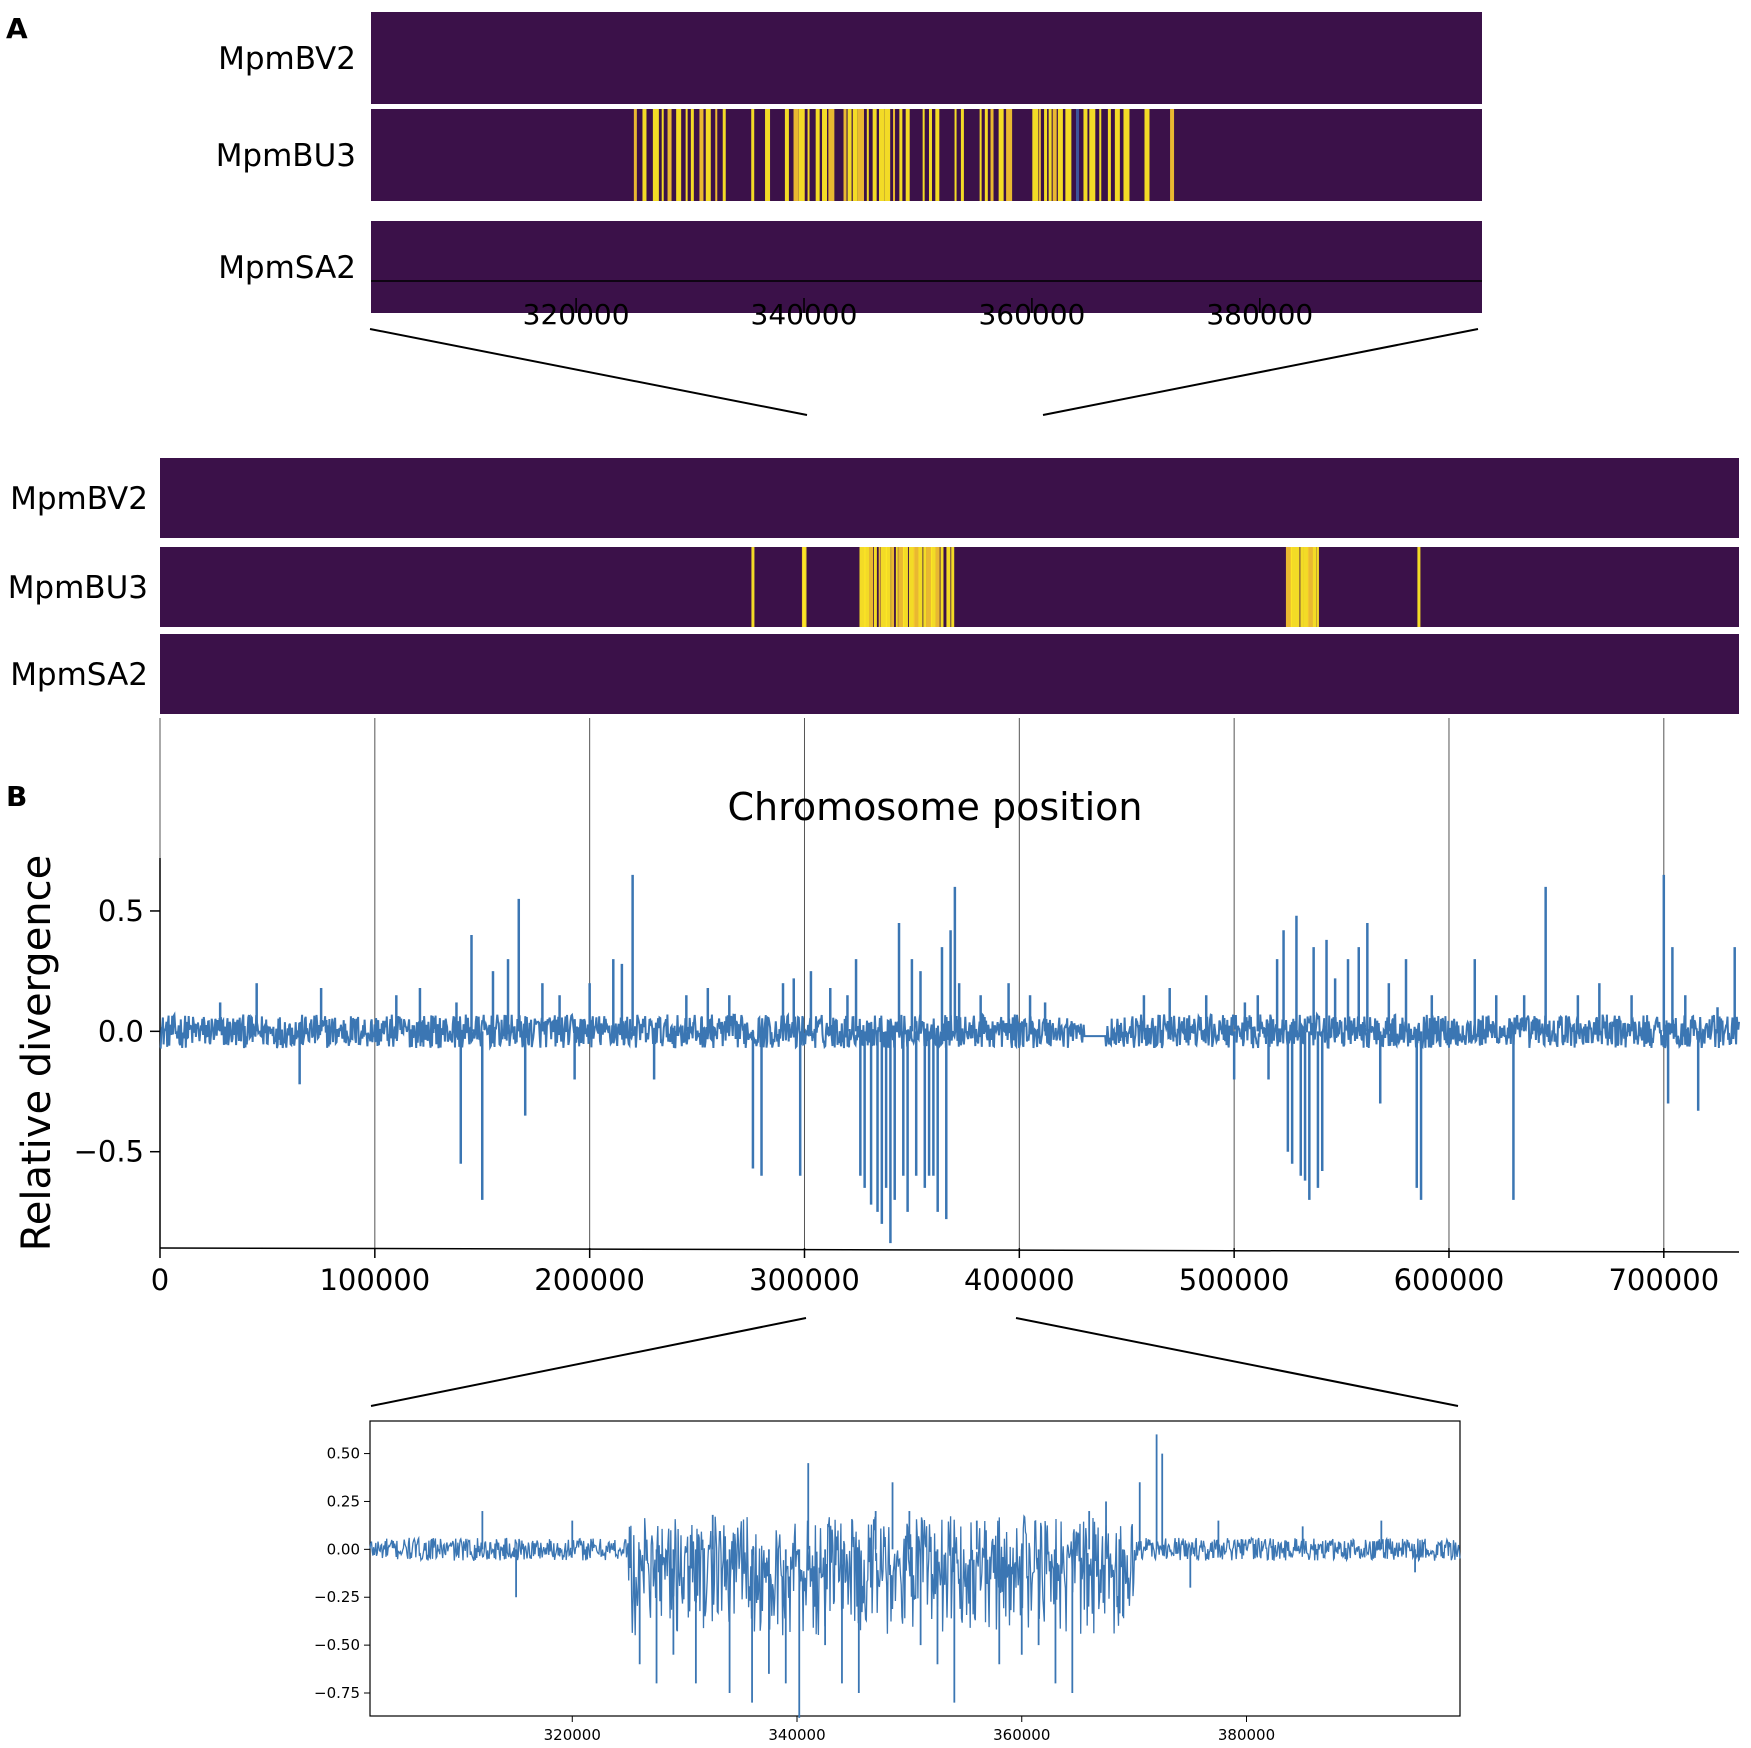  What do you see at coordinates (37, 1053) in the screenshot?
I see `y-axis-label: Relative divergence` at bounding box center [37, 1053].